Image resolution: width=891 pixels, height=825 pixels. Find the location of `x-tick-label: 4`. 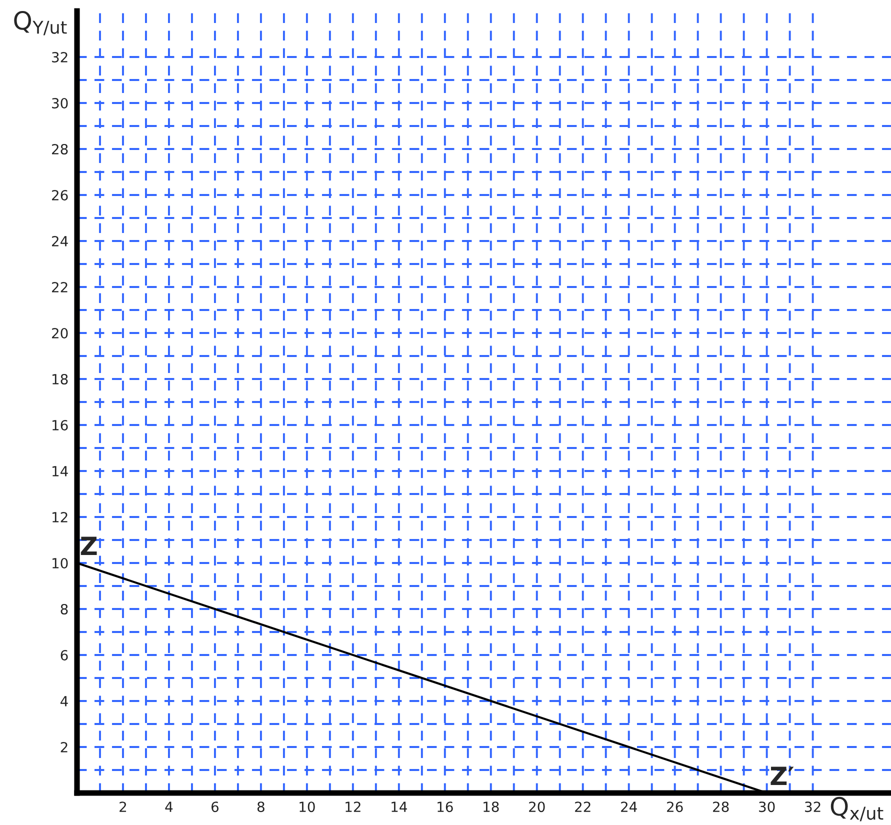

x-tick-label: 4 is located at coordinates (169, 807).